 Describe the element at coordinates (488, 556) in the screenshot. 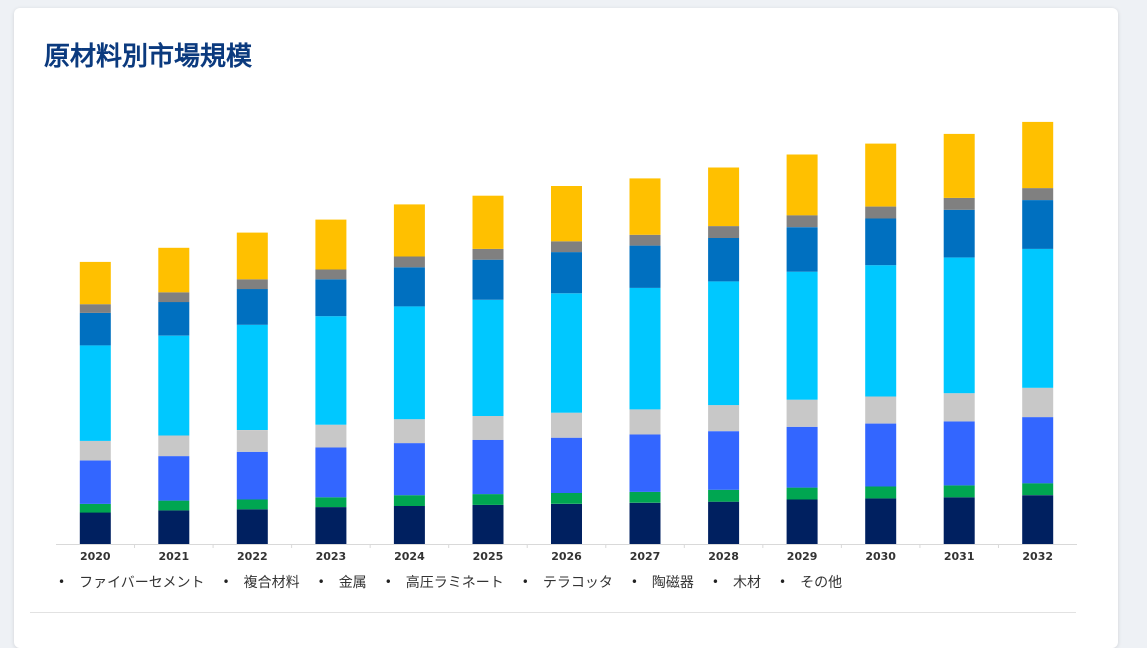

I see `x-tick-label: 2025` at that location.